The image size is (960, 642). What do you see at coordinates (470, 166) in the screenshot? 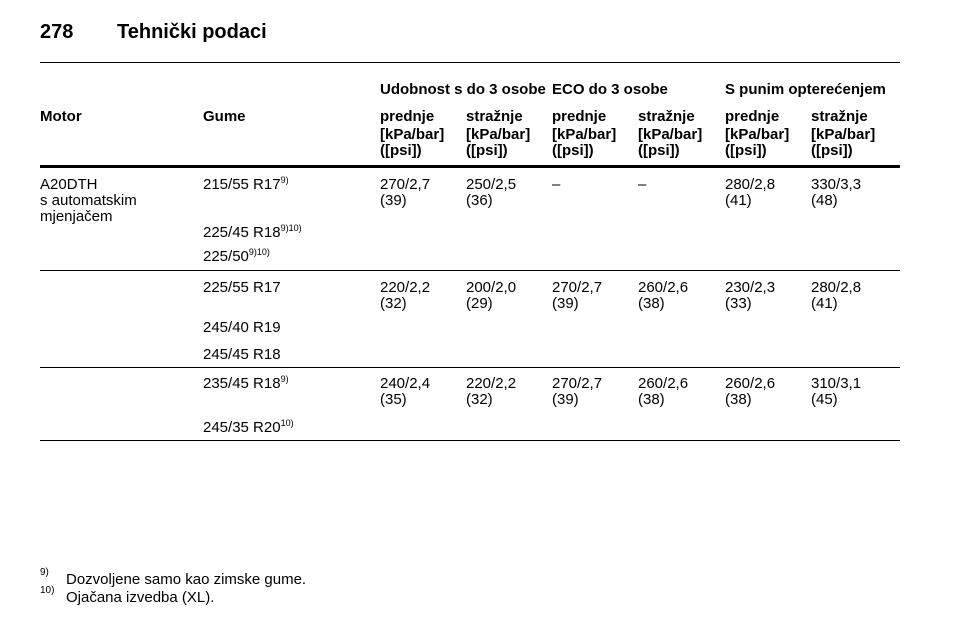
I see `table-header-rule` at bounding box center [470, 166].